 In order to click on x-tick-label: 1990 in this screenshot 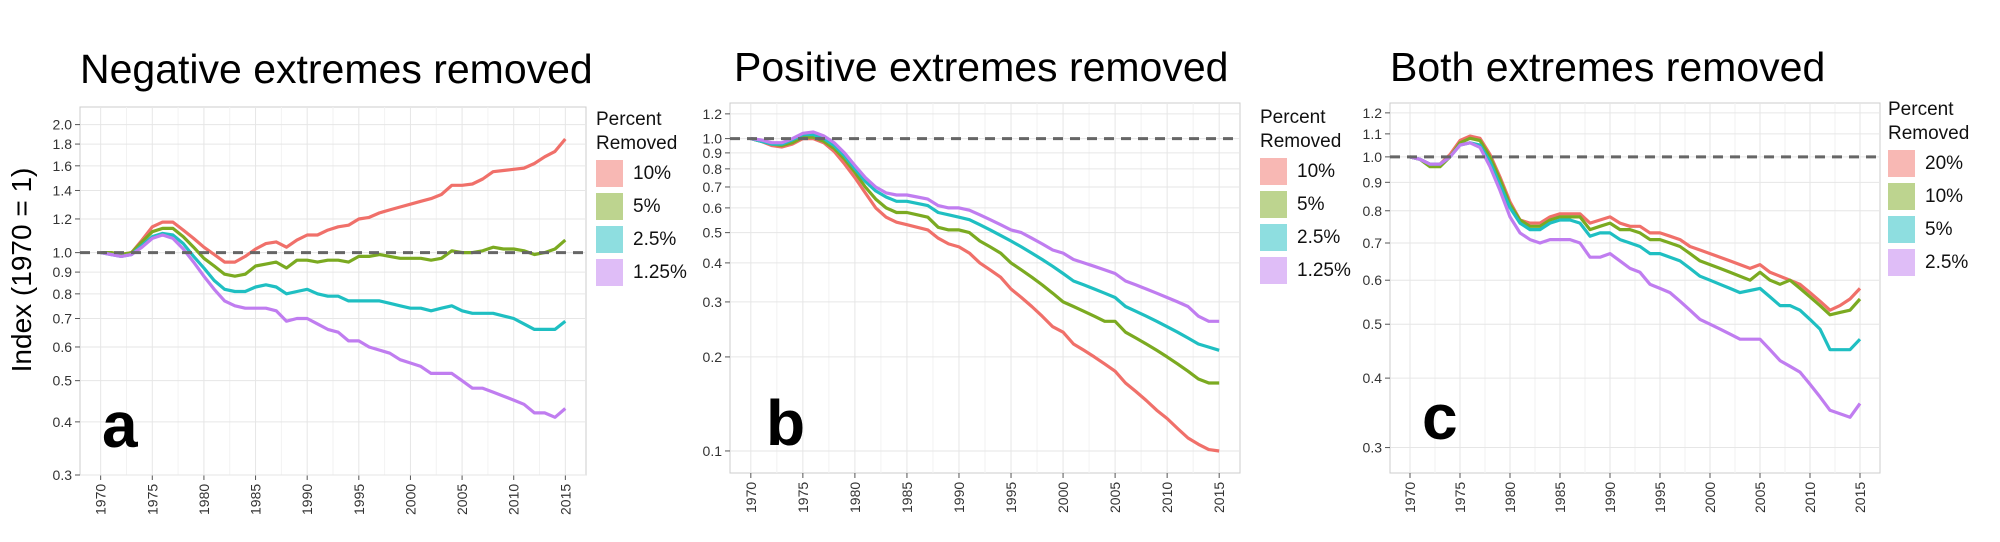, I will do `click(1610, 497)`.